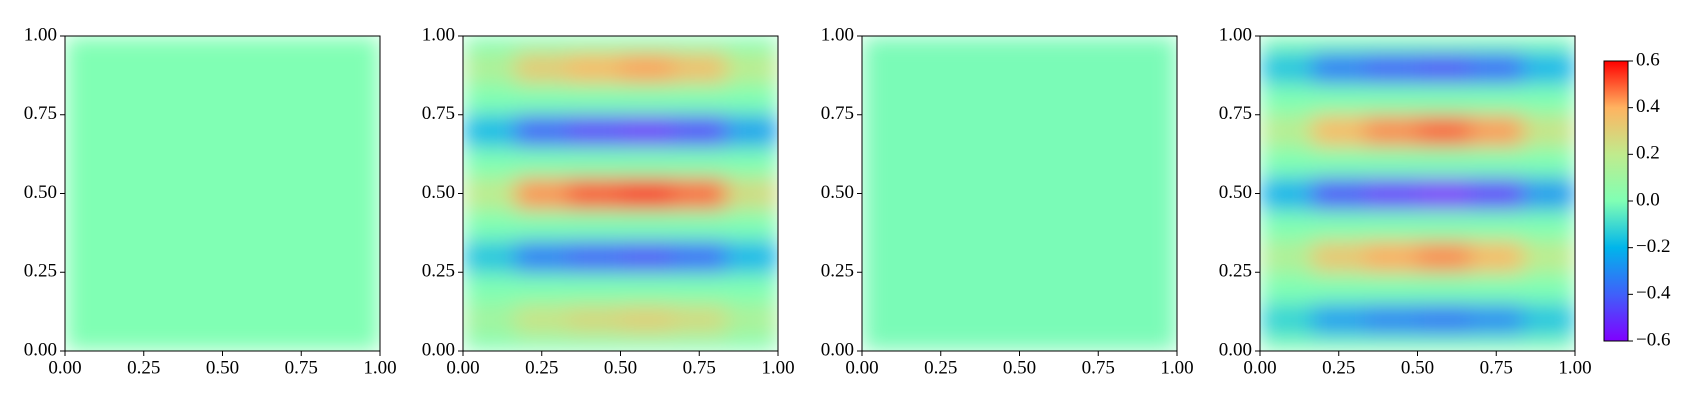  Describe the element at coordinates (1648, 199) in the screenshot. I see `colorbar-tick-label: 0.0` at that location.